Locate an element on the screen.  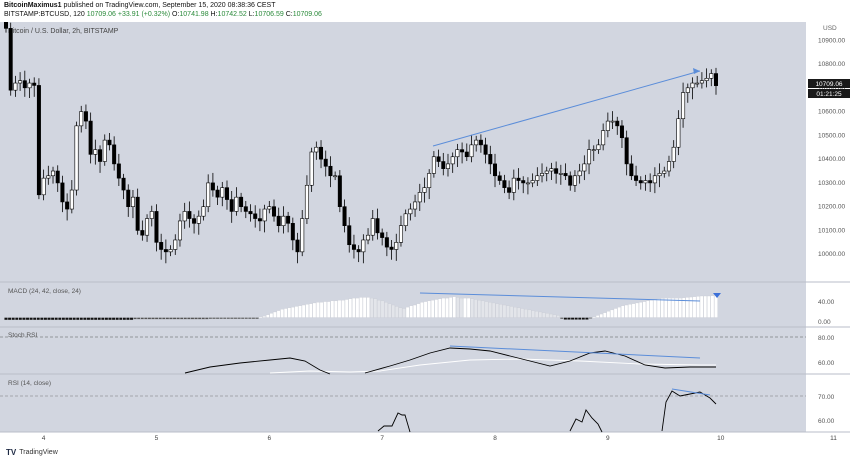
stoch-d-line is located at coordinates (492, 366).